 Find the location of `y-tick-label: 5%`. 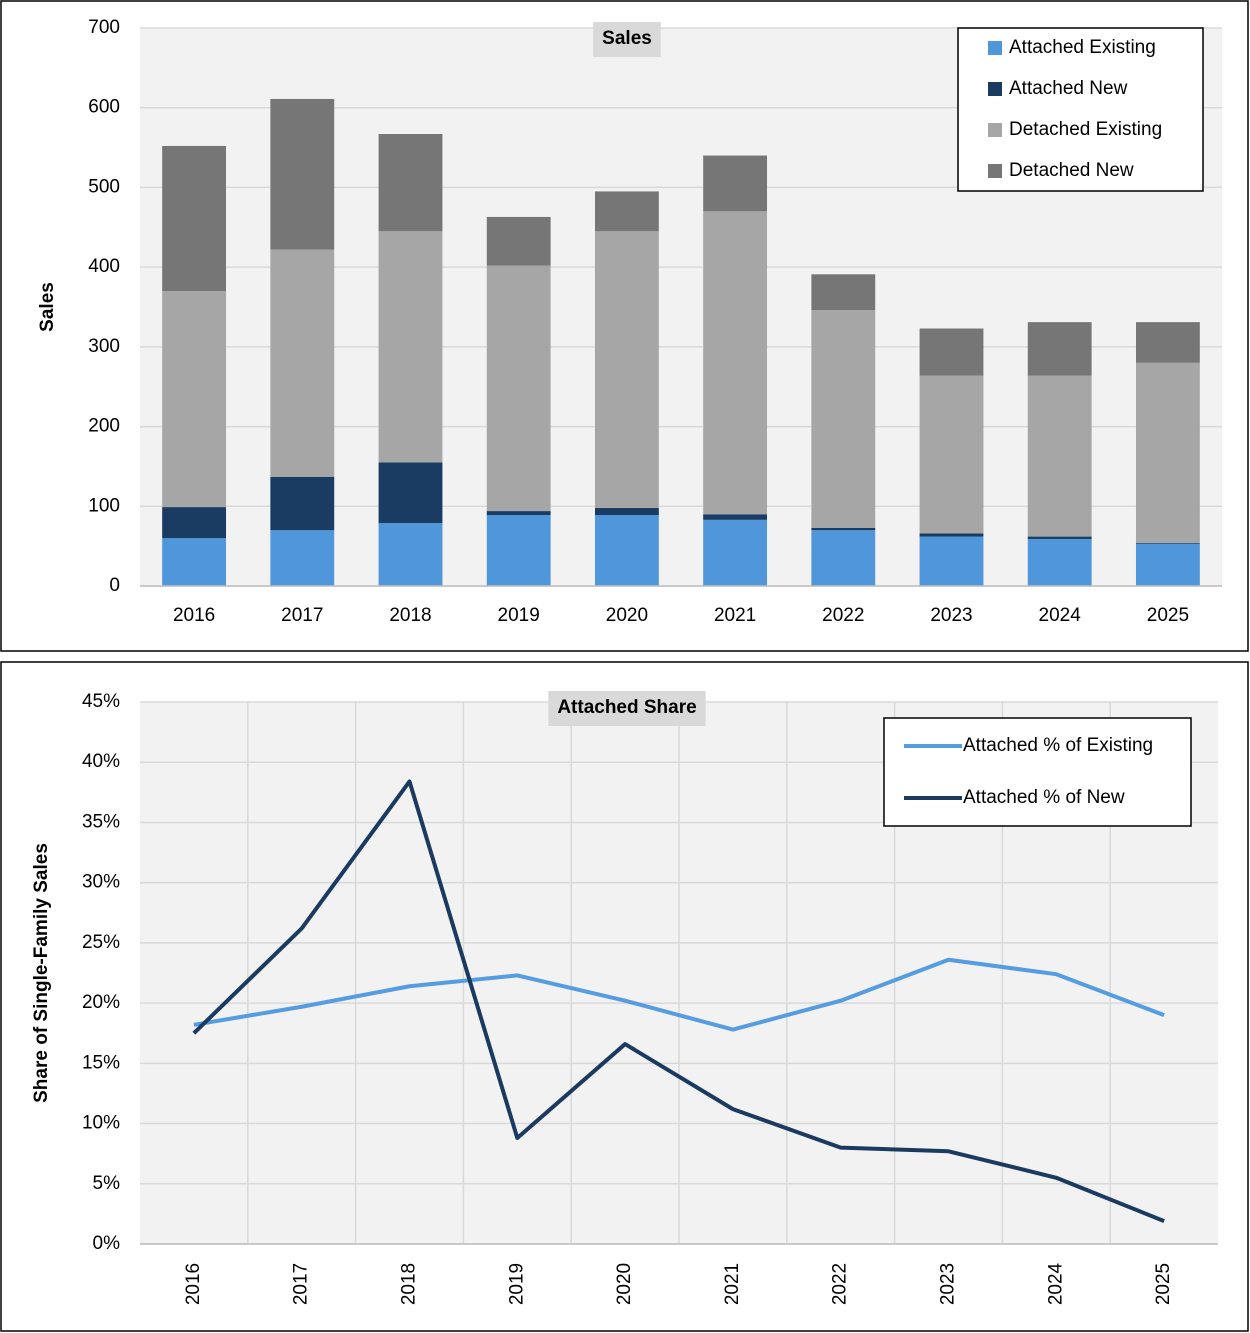

y-tick-label: 5% is located at coordinates (107, 1183).